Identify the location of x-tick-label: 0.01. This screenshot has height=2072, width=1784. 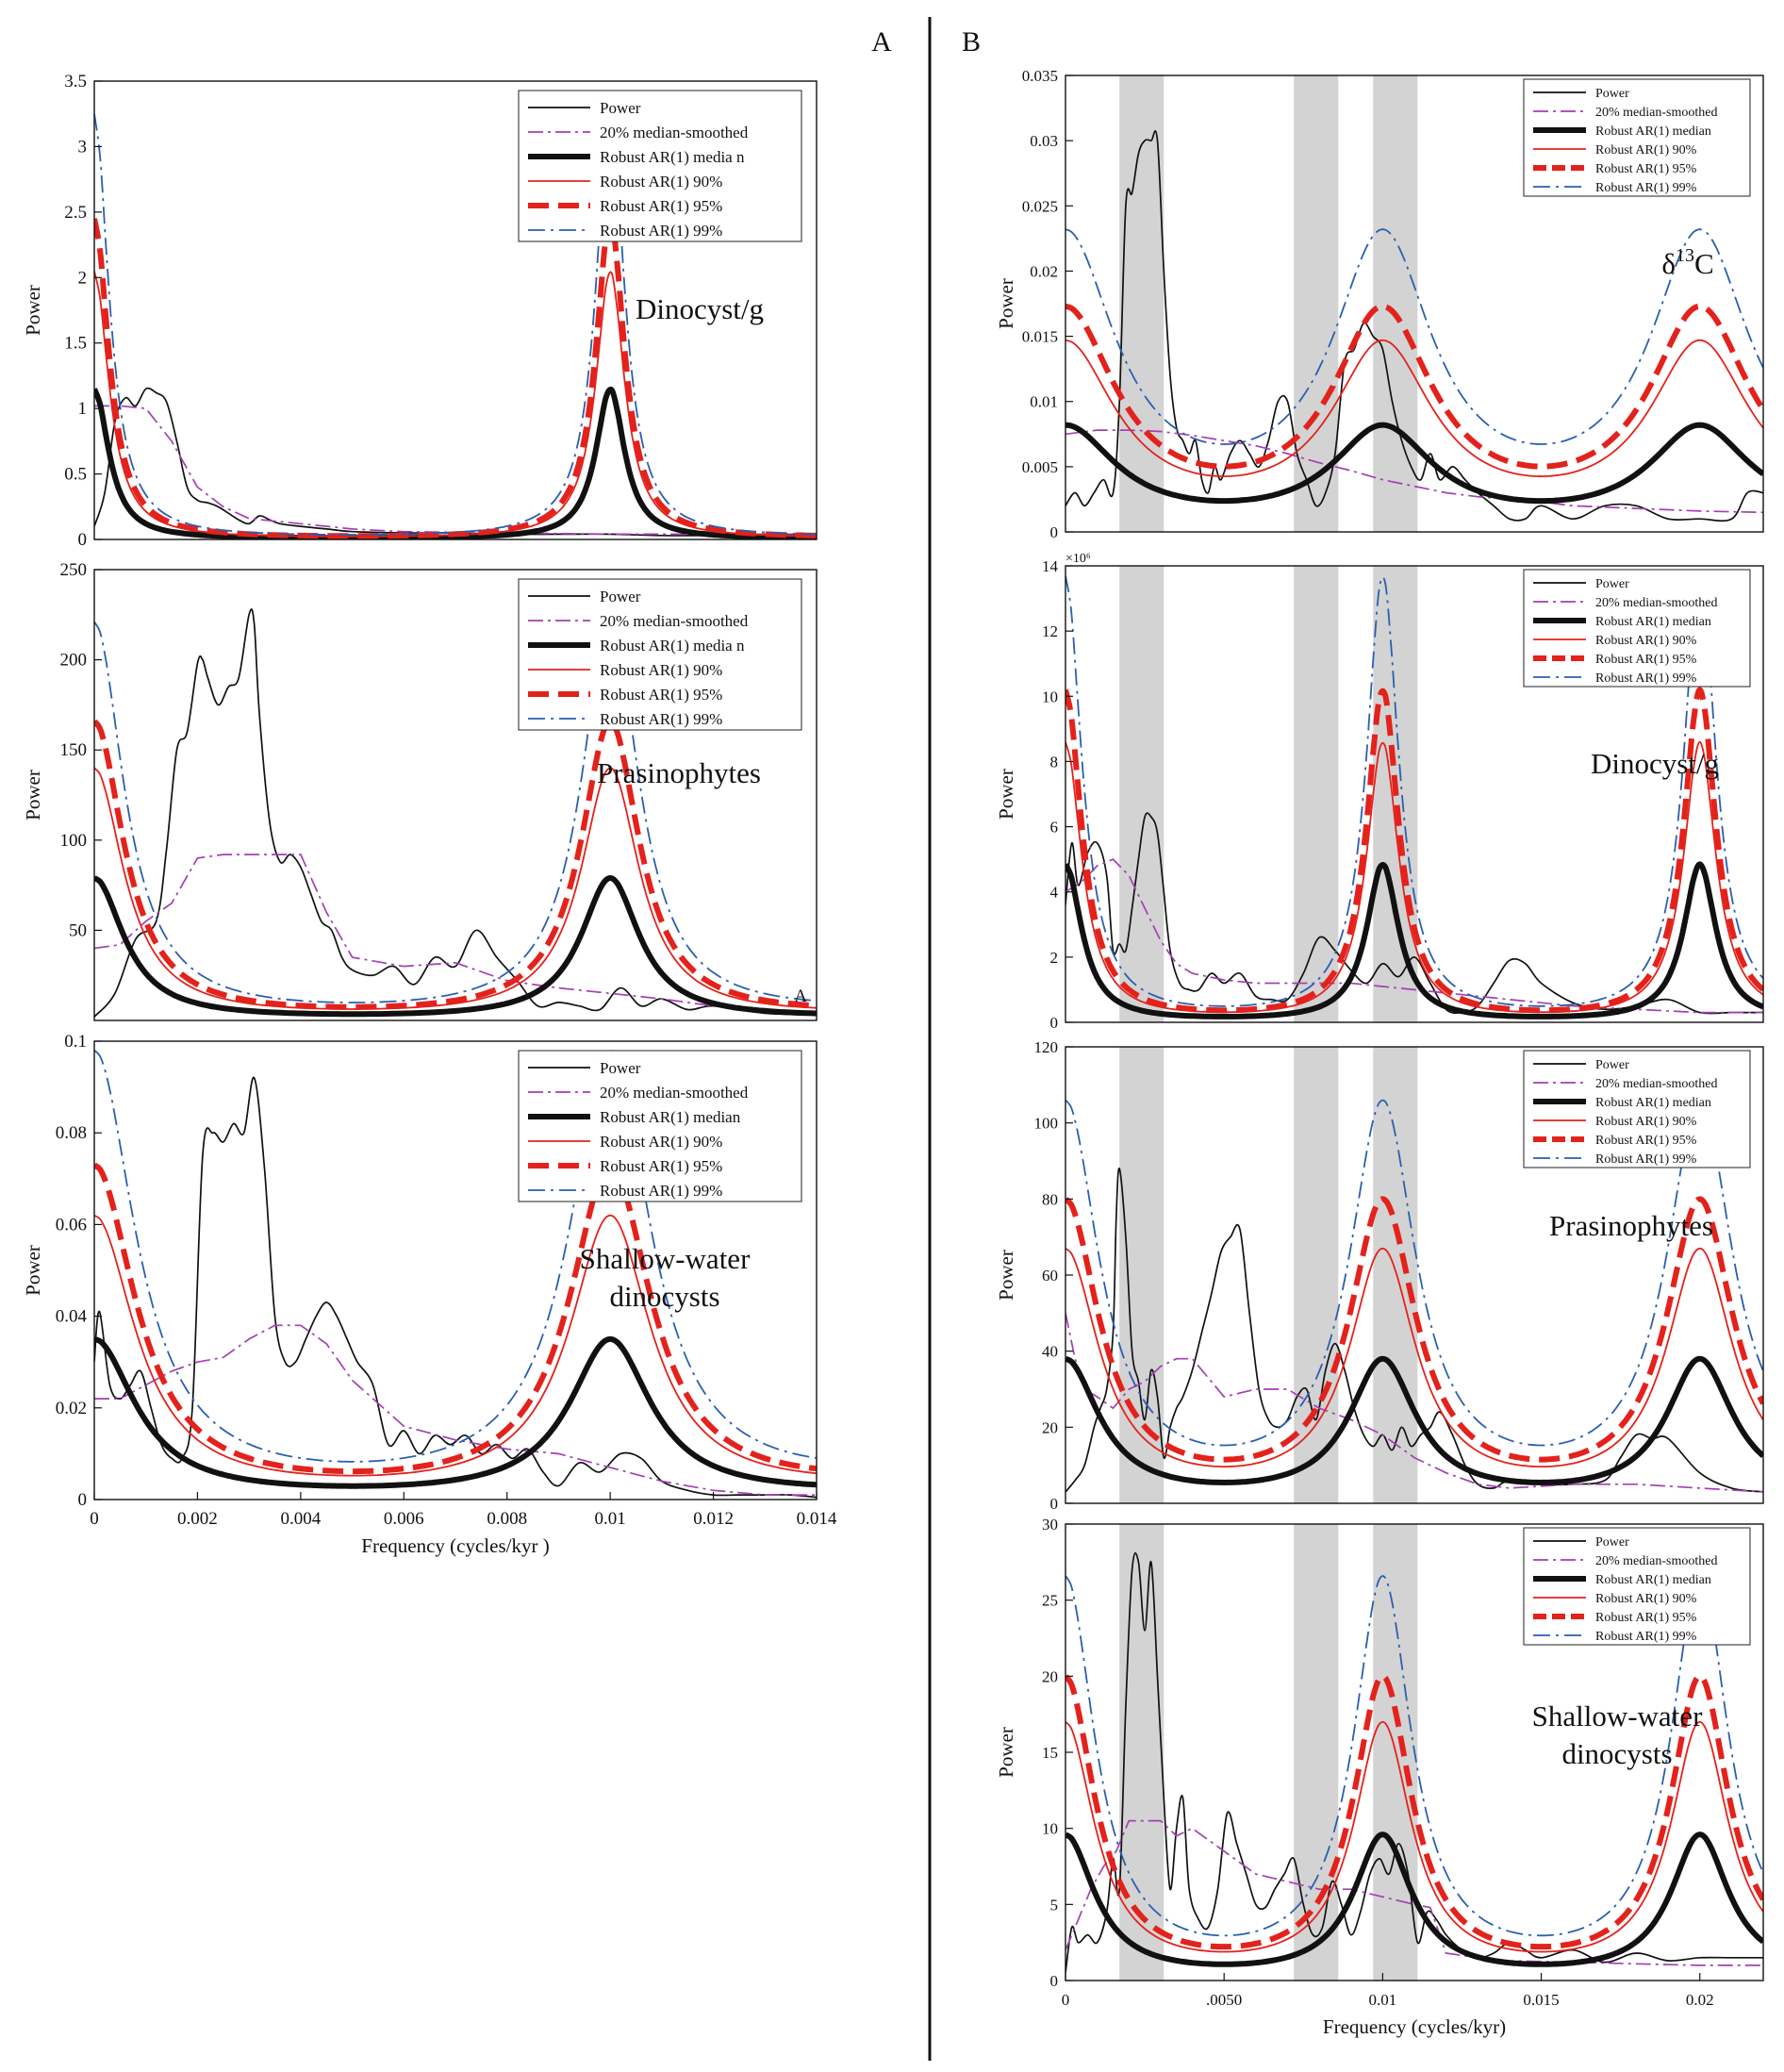
(611, 1519).